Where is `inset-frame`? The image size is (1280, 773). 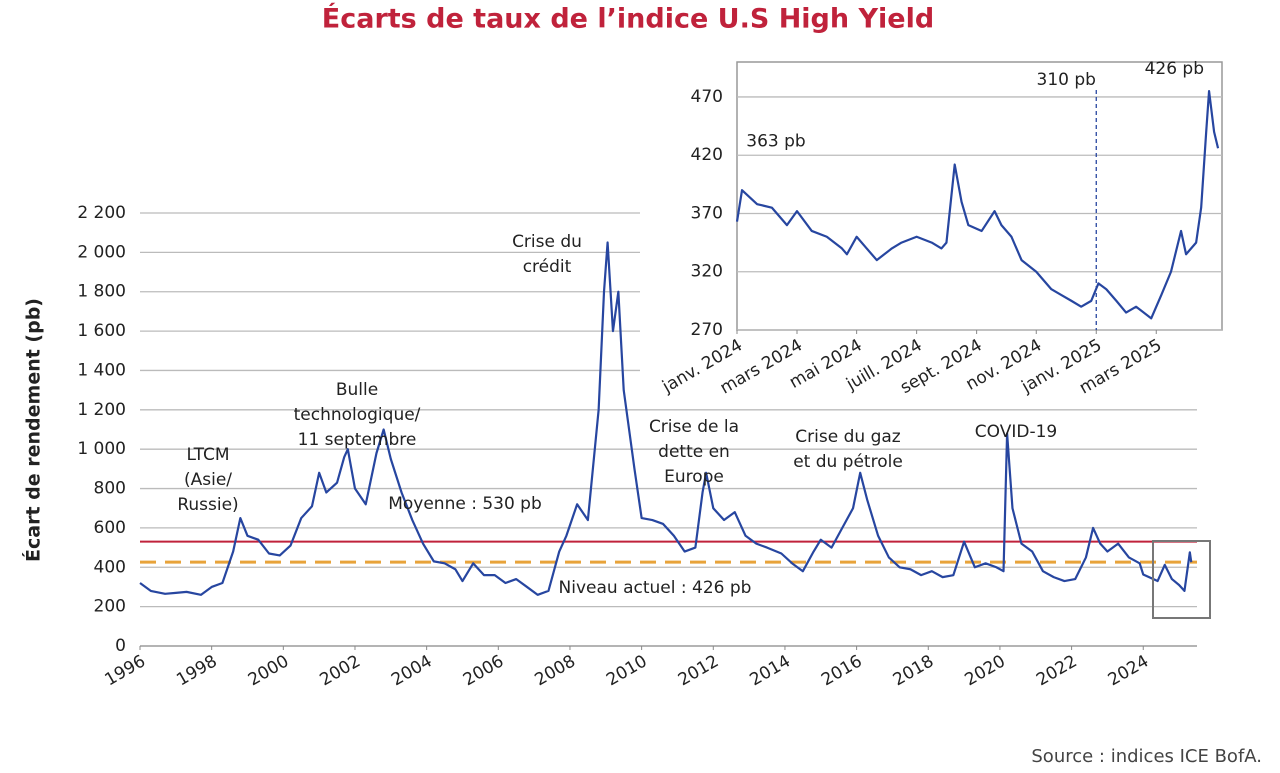 inset-frame is located at coordinates (979, 196).